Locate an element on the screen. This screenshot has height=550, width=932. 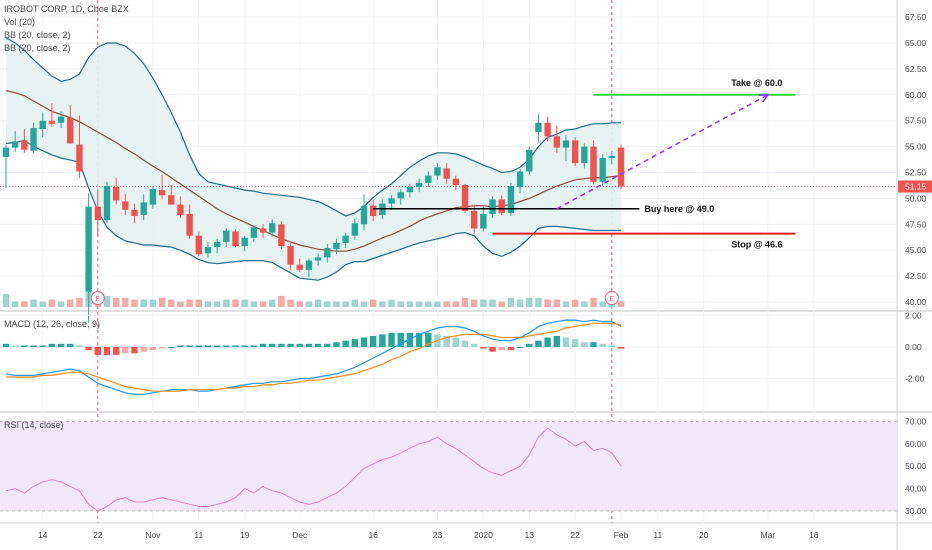
time-tick-label: Mar is located at coordinates (768, 535).